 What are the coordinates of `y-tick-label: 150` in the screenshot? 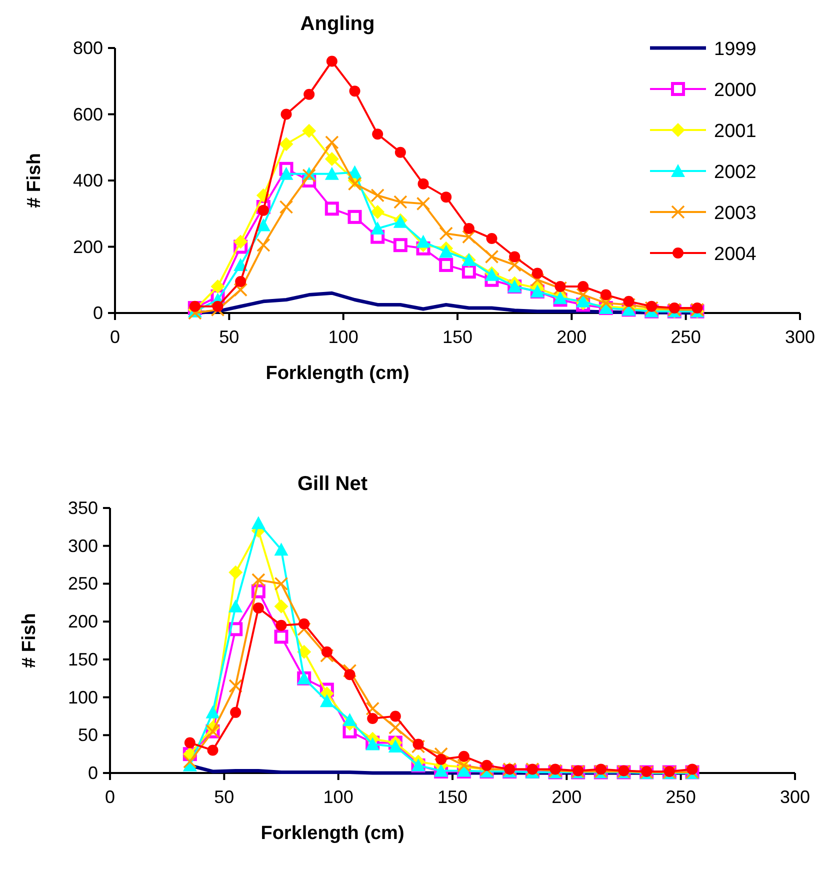 It's located at (83, 659).